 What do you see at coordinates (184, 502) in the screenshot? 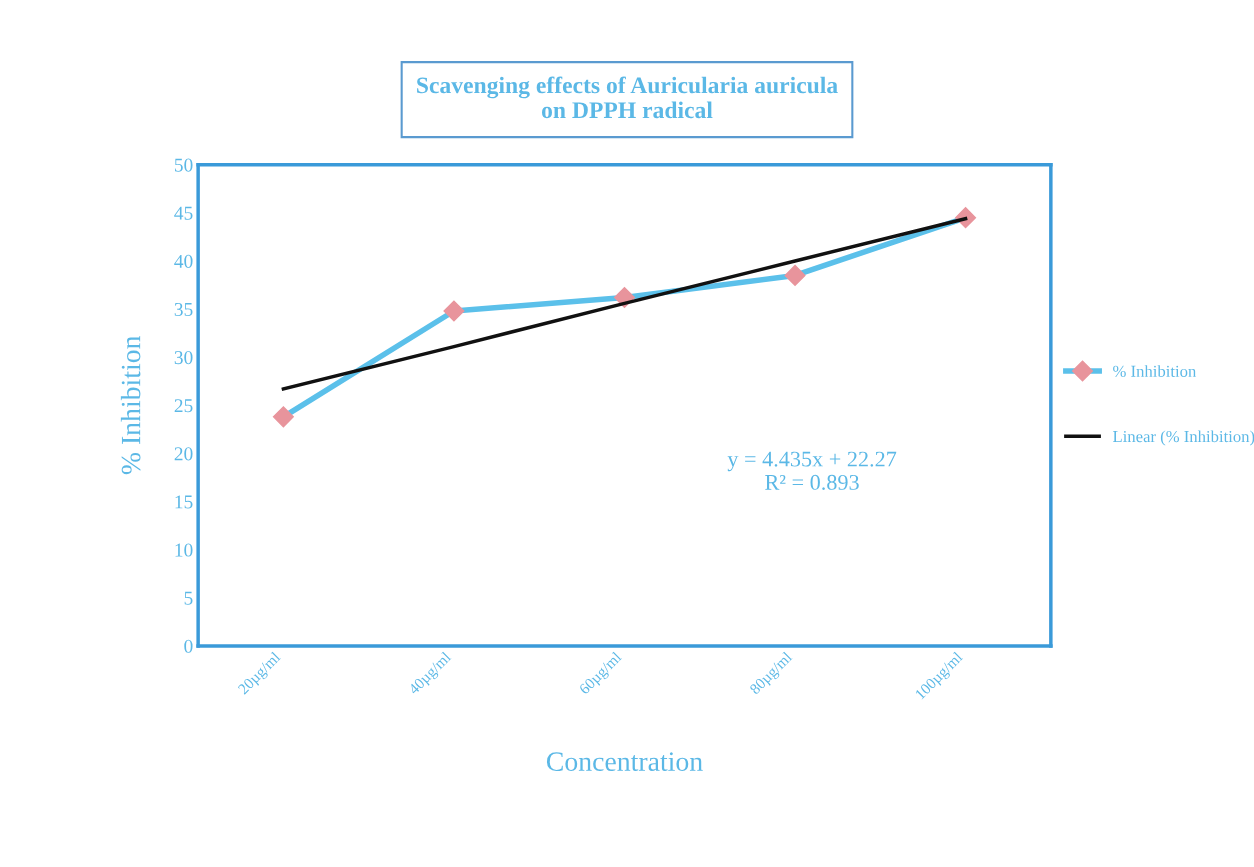
I see `y-tick-label: 15` at bounding box center [184, 502].